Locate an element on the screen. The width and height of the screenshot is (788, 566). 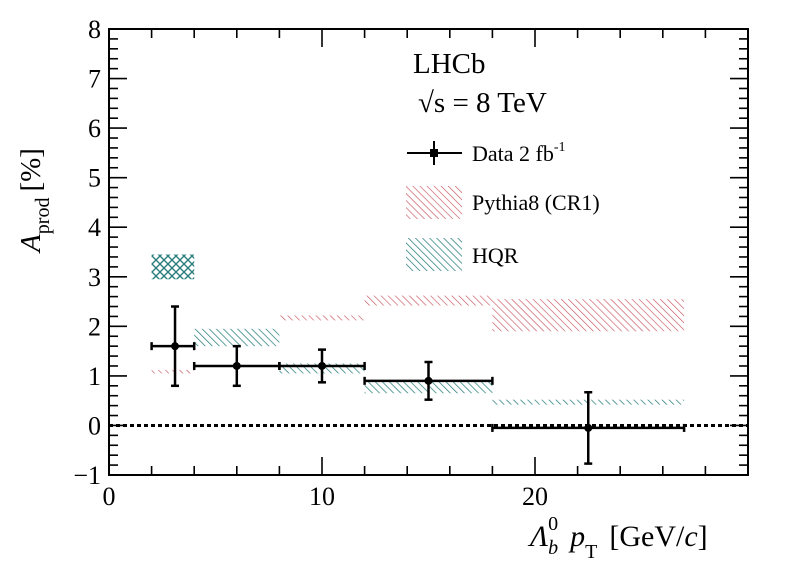
x-axis-label: Λb0 pT [GeV/c] is located at coordinates (617, 538).